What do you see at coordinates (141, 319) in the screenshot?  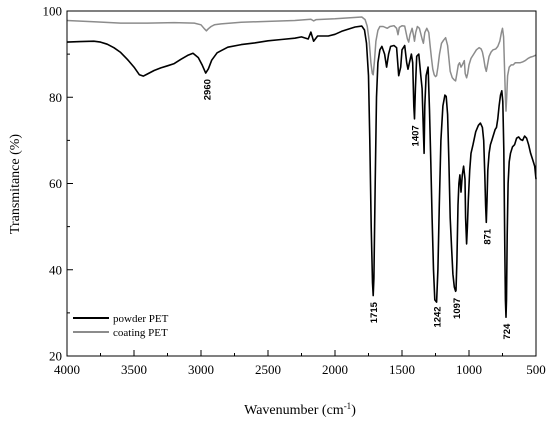 I see `legend-label-powder-pet: powder PET` at bounding box center [141, 319].